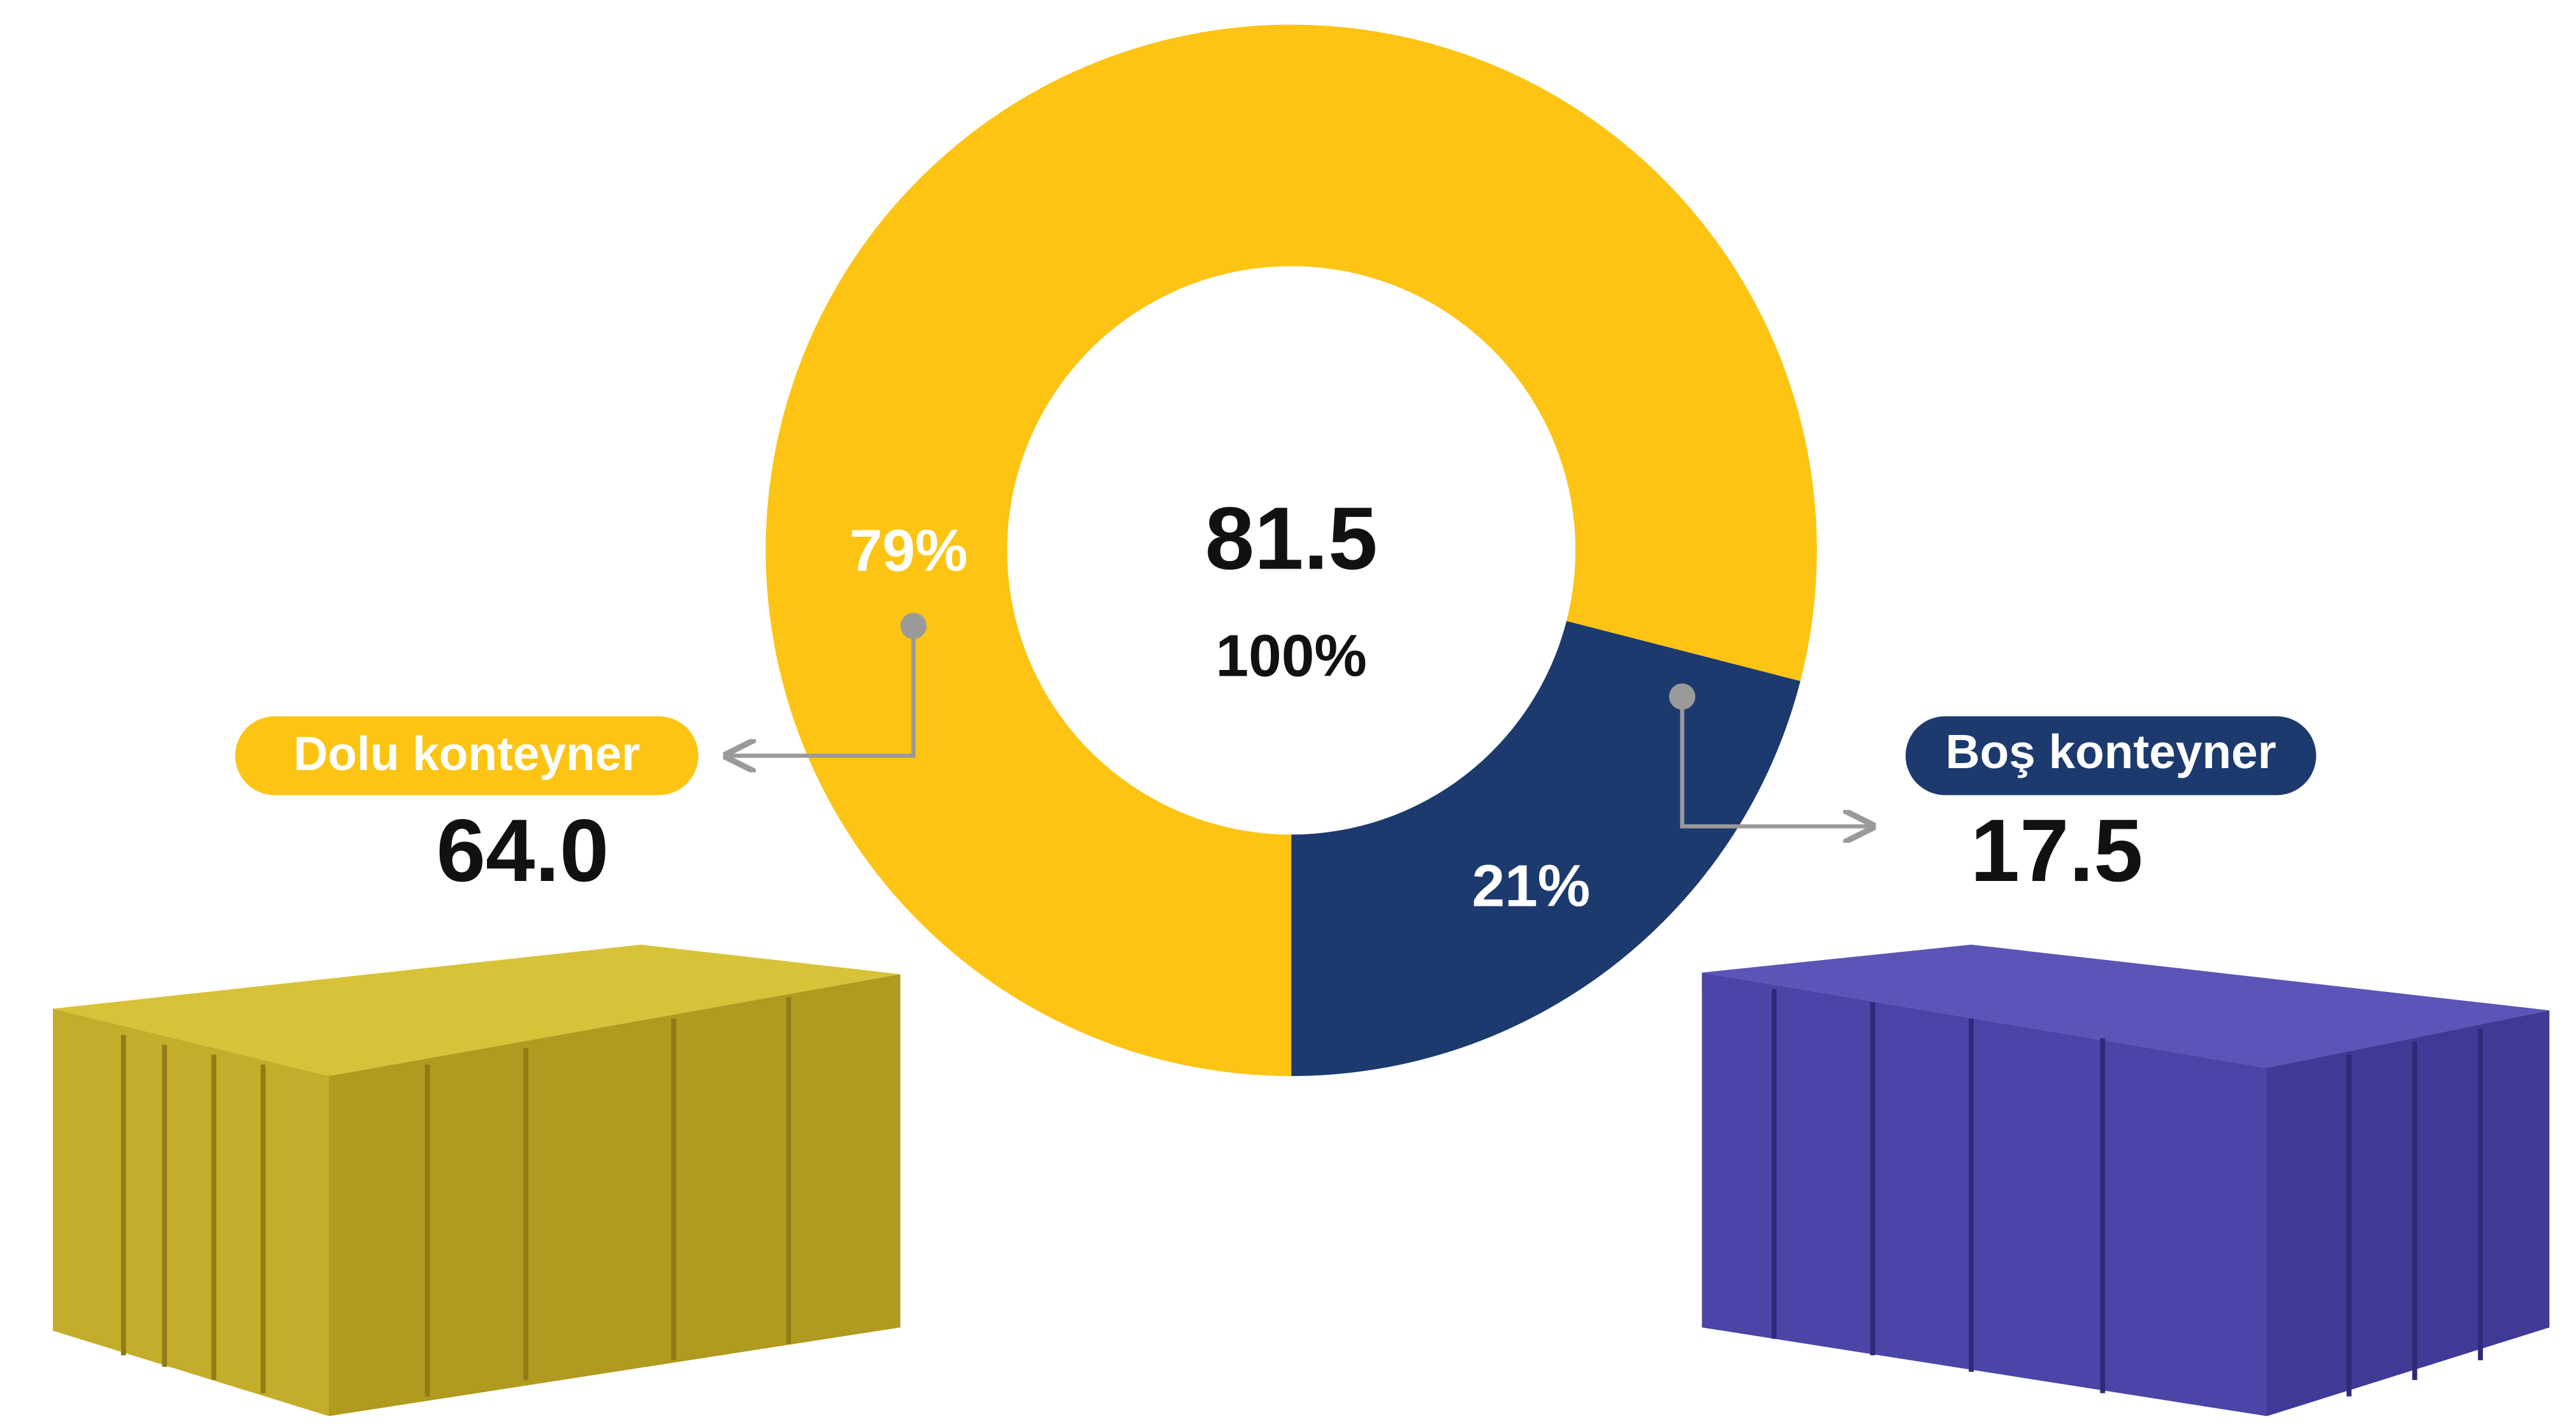  Describe the element at coordinates (1545, 849) in the screenshot. I see `donut-segment` at that location.